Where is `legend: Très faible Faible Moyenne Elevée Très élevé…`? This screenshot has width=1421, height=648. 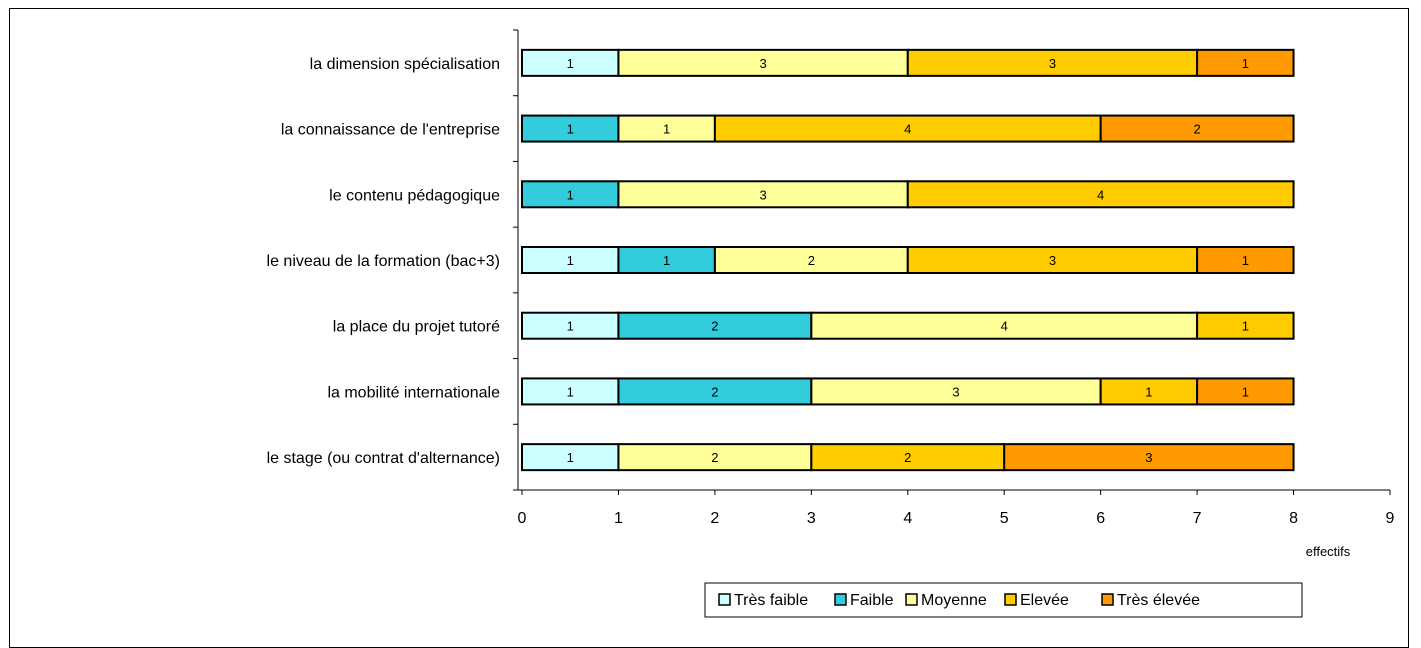 legend: Très faible Faible Moyenne Elevée Très élevé… is located at coordinates (1003, 600).